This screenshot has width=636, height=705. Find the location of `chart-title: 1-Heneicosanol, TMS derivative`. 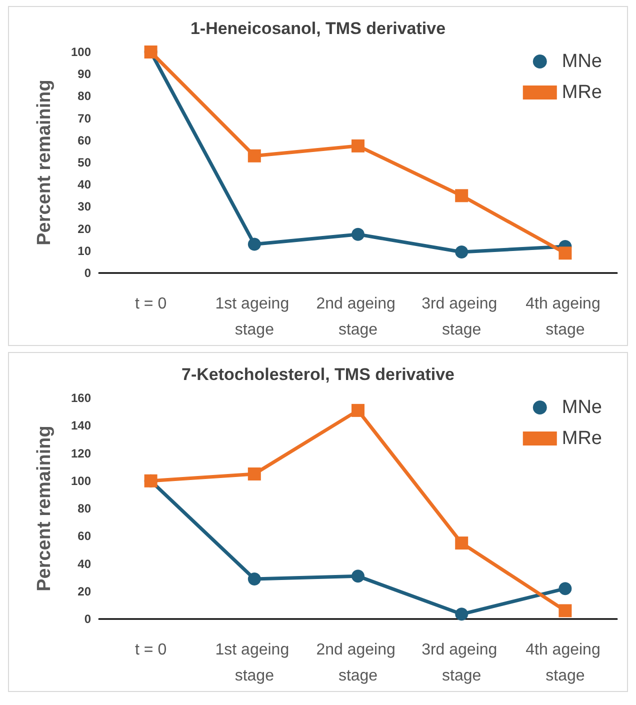

chart-title: 1-Heneicosanol, TMS derivative is located at coordinates (318, 28).